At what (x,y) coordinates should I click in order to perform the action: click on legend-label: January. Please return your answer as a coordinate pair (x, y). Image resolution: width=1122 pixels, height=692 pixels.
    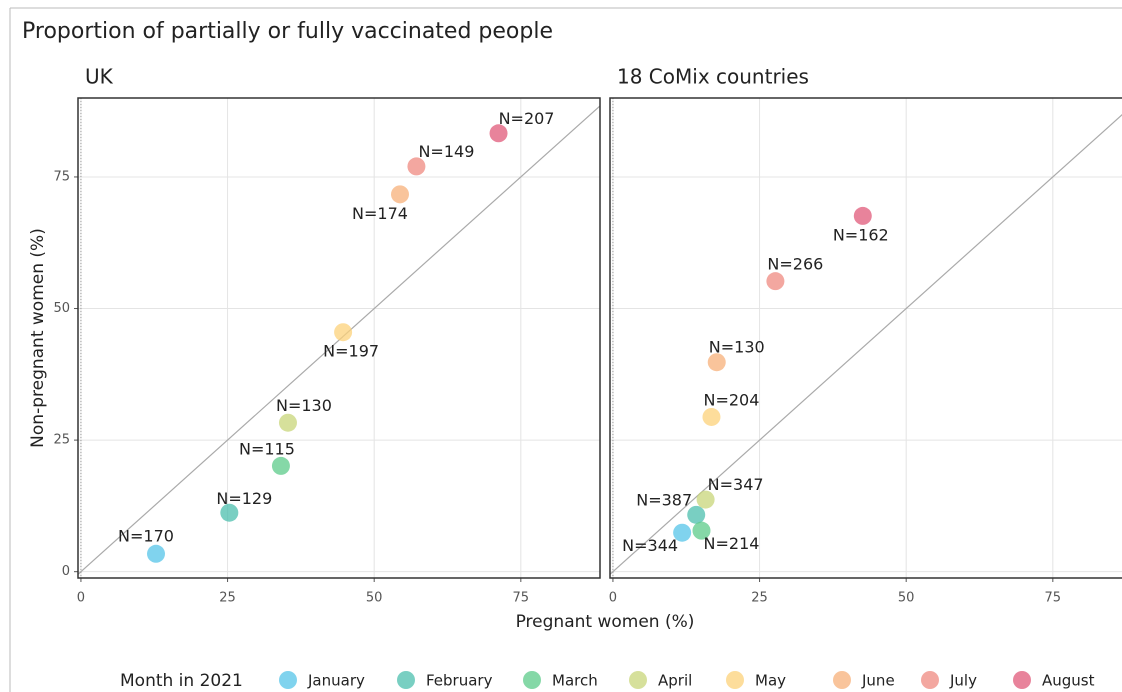
    Looking at the image, I should click on (336, 681).